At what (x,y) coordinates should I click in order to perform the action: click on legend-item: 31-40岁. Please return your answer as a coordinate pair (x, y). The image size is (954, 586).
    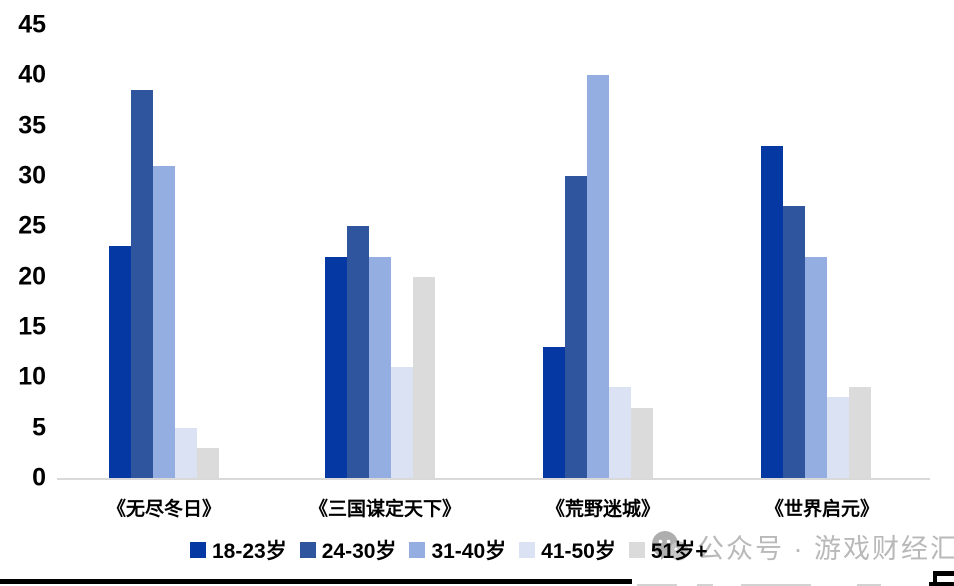
    Looking at the image, I should click on (457, 550).